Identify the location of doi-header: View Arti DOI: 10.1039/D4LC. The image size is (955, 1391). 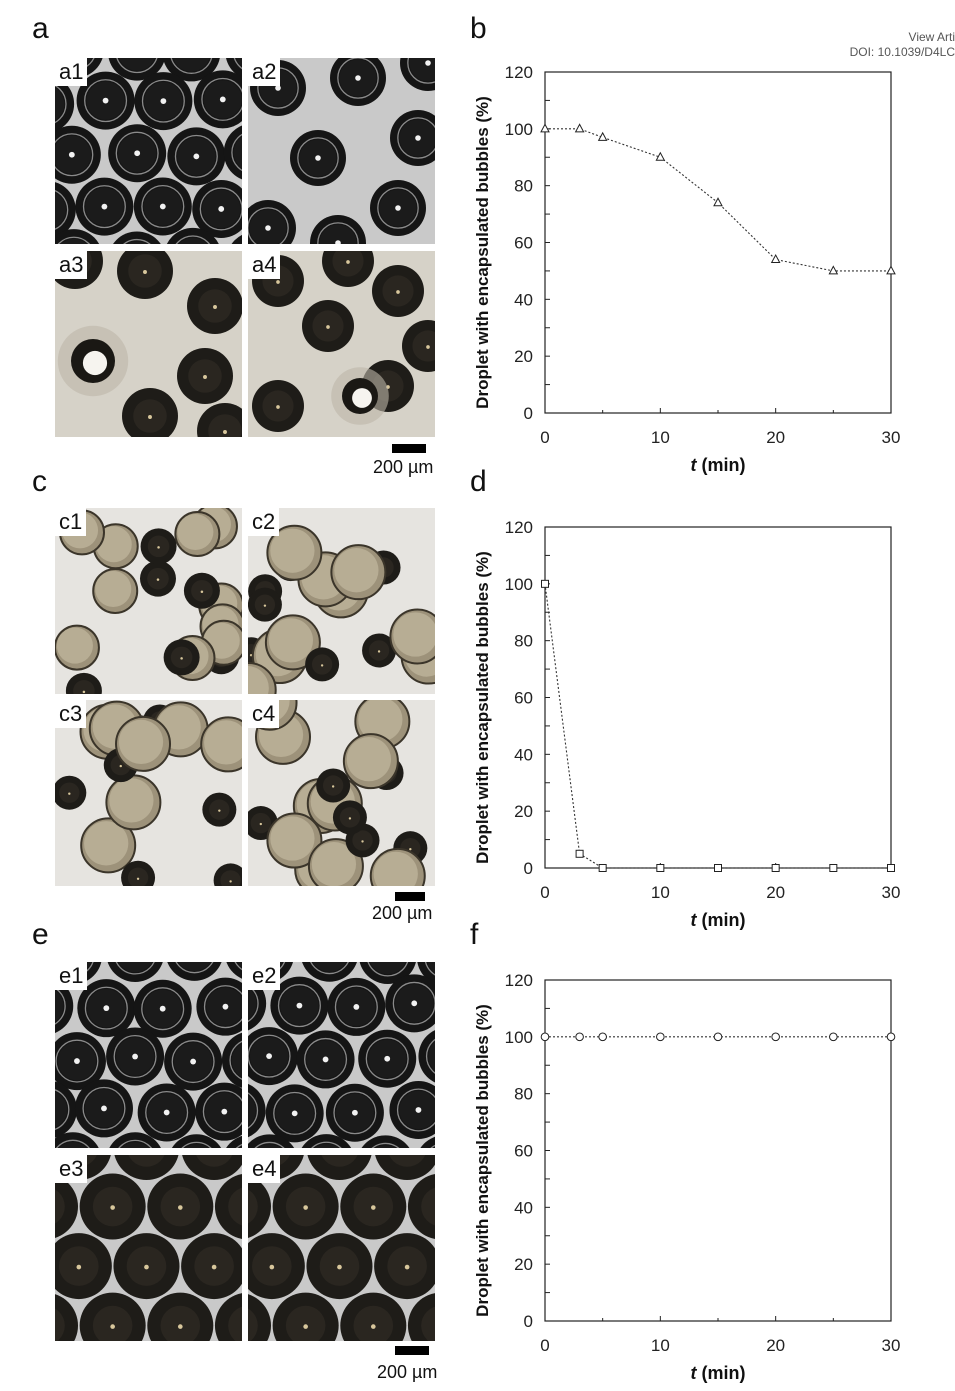
(902, 45).